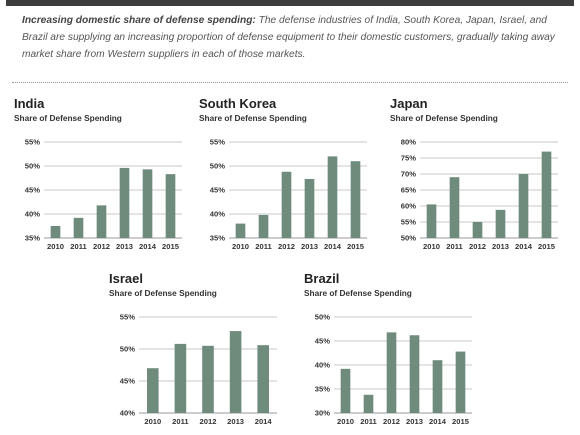 This screenshot has width=580, height=435. Describe the element at coordinates (408, 174) in the screenshot. I see `y-tick-label: 70%` at that location.